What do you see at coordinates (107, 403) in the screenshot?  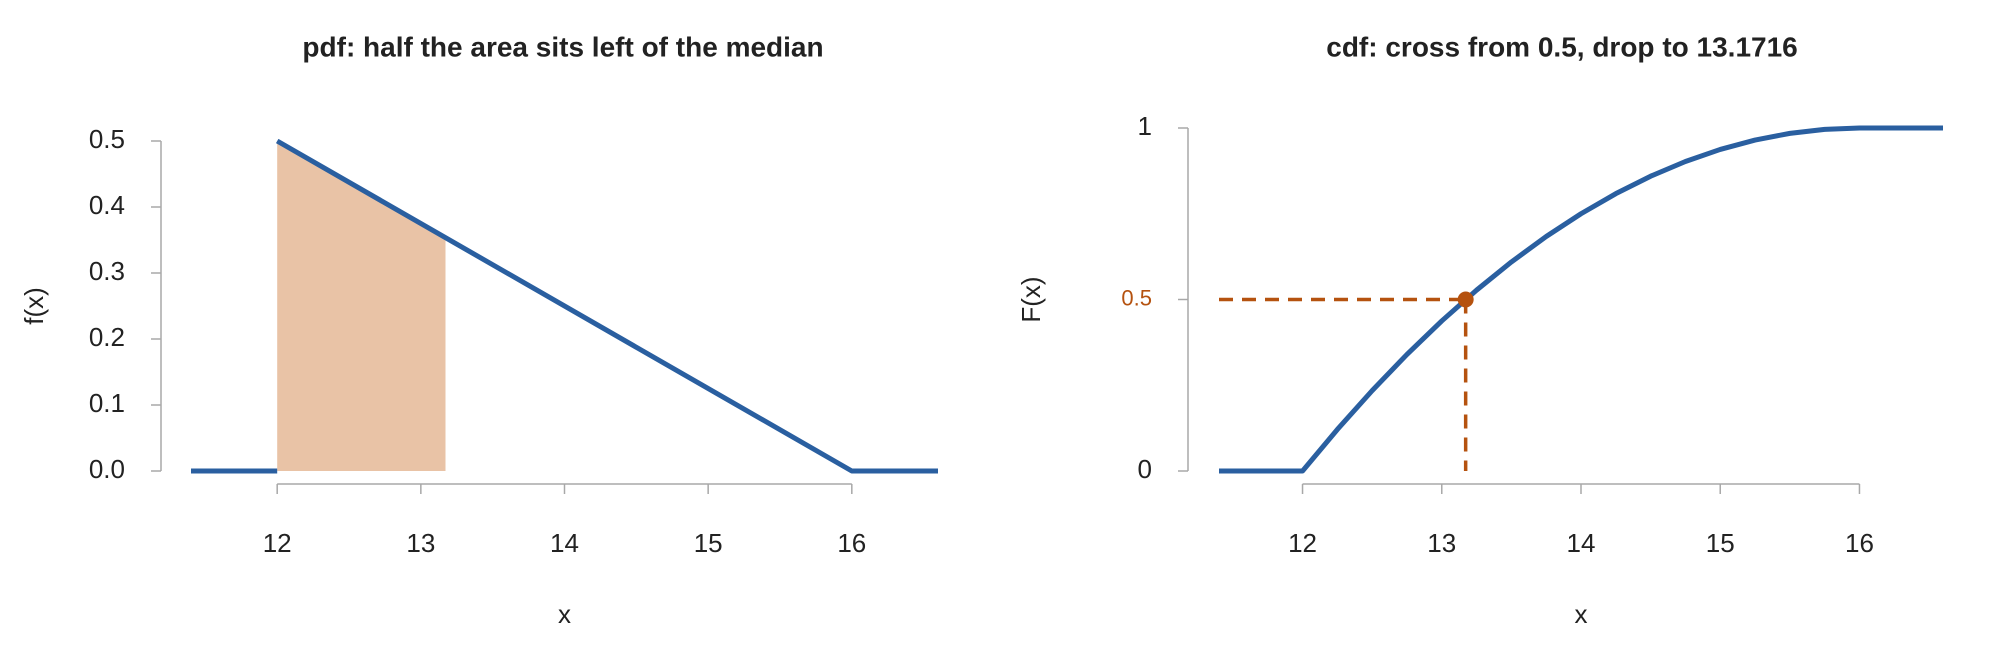 I see `y-tick-label: 0.1` at bounding box center [107, 403].